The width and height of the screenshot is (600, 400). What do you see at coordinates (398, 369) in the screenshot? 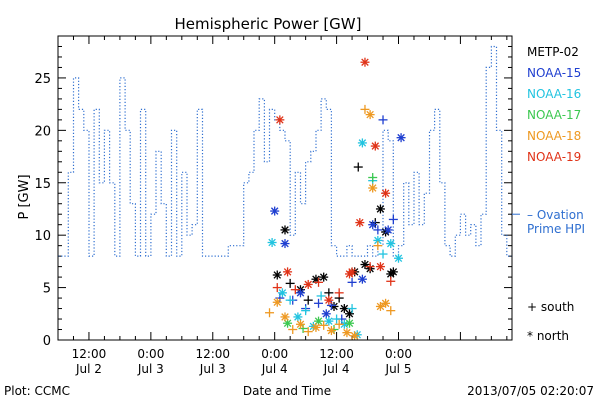
I see `x-tick-date-label: Jul 5` at bounding box center [398, 369].